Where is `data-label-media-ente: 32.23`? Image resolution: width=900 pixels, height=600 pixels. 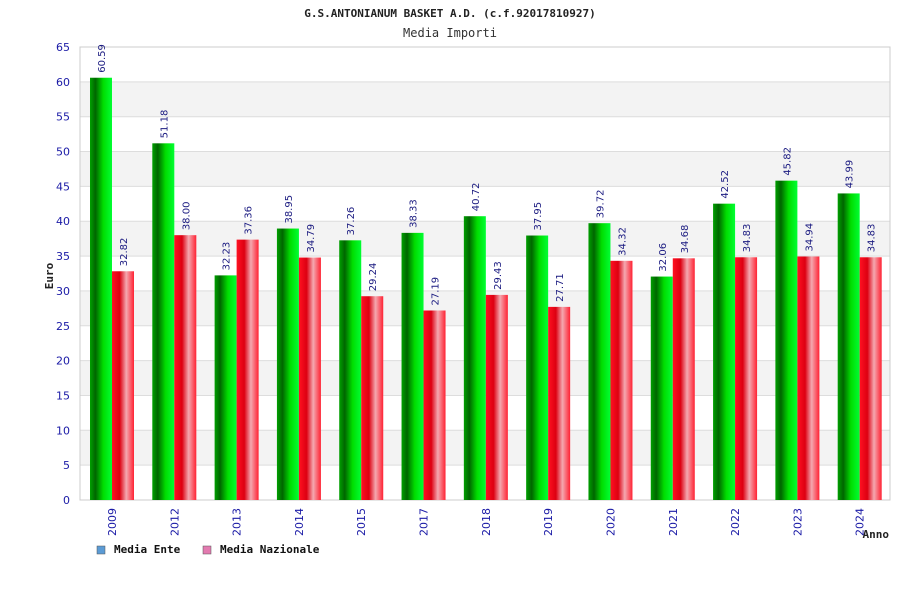 data-label-media-ente: 32.23 is located at coordinates (227, 256).